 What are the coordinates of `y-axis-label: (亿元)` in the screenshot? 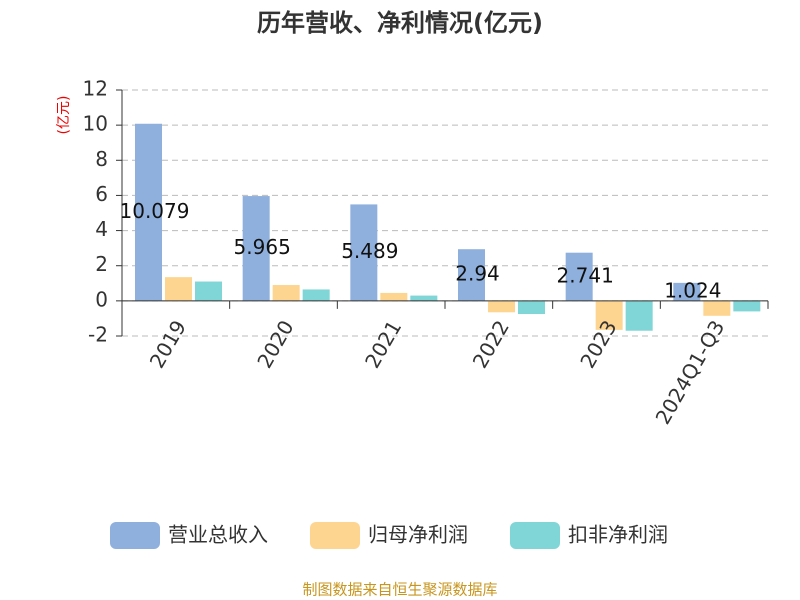 It's located at (64, 115).